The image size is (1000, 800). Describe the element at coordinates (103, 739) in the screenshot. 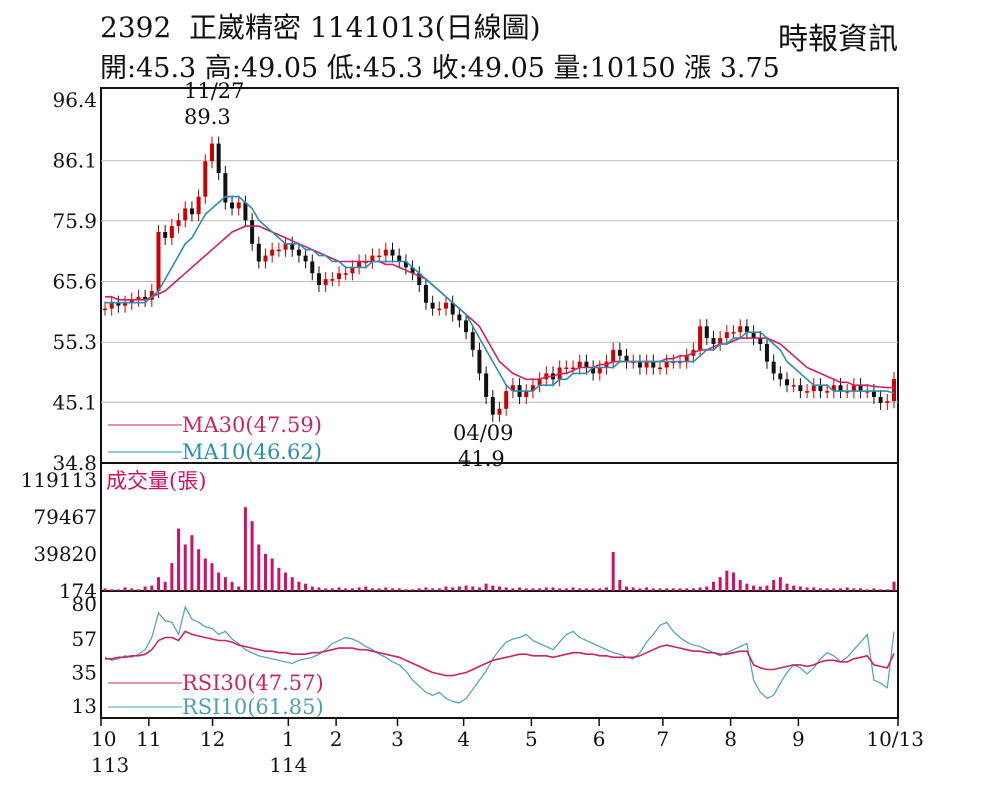

I see `x-tick-label: 10` at that location.